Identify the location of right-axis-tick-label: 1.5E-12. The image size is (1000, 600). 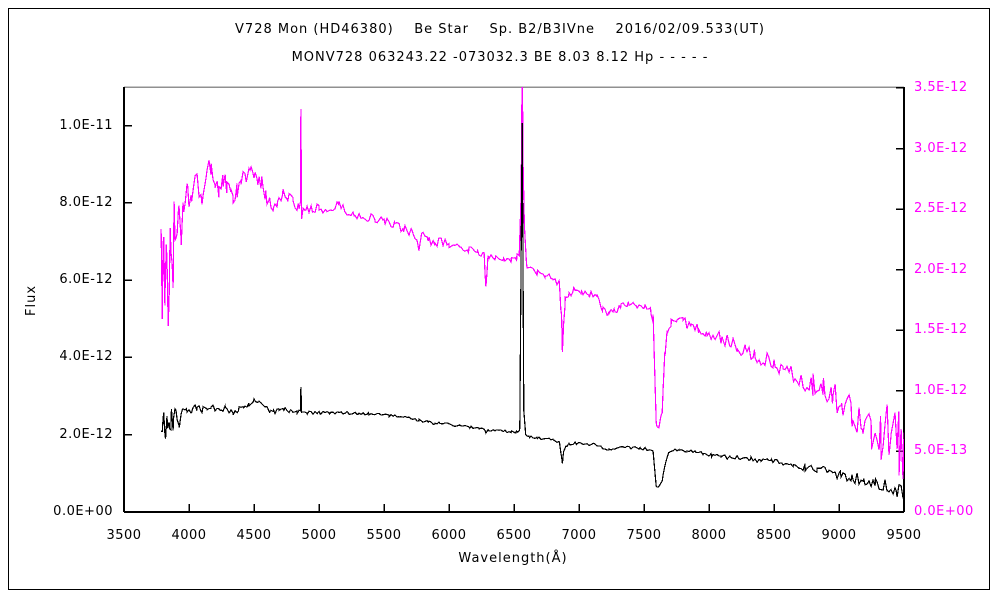
(941, 330).